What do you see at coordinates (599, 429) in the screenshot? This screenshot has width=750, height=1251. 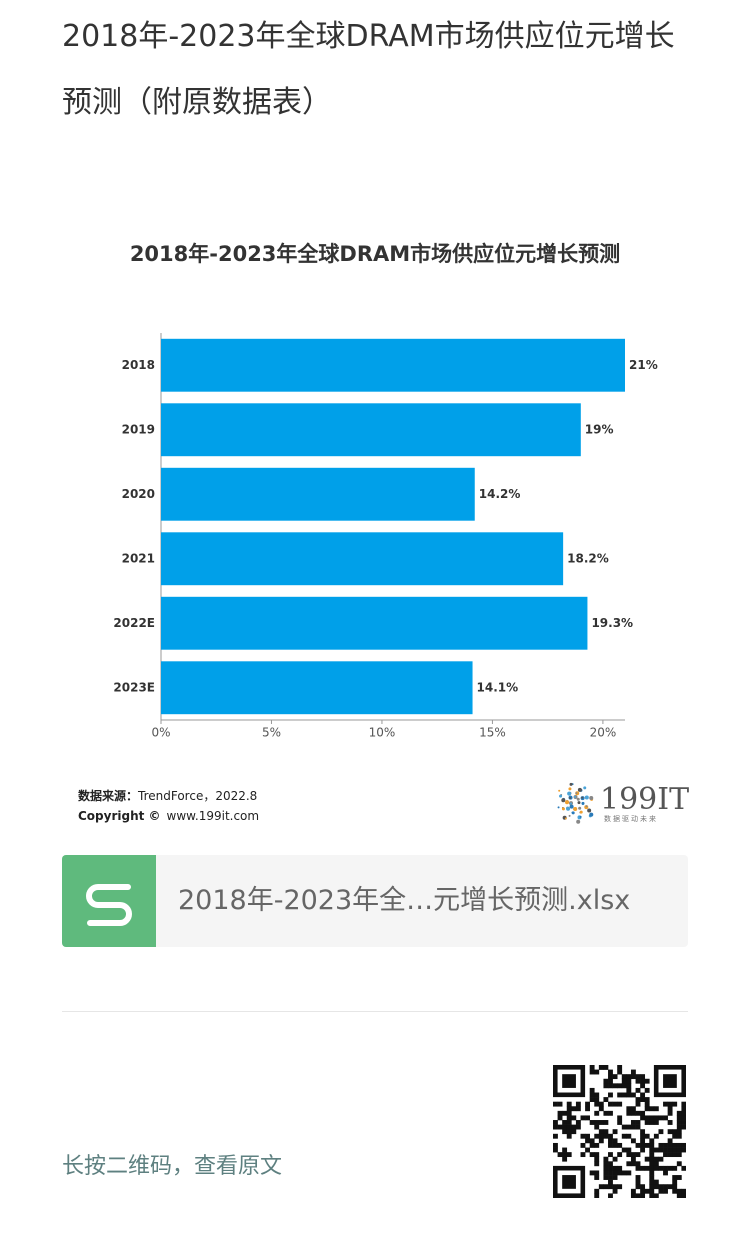 I see `value-label: 19%` at bounding box center [599, 429].